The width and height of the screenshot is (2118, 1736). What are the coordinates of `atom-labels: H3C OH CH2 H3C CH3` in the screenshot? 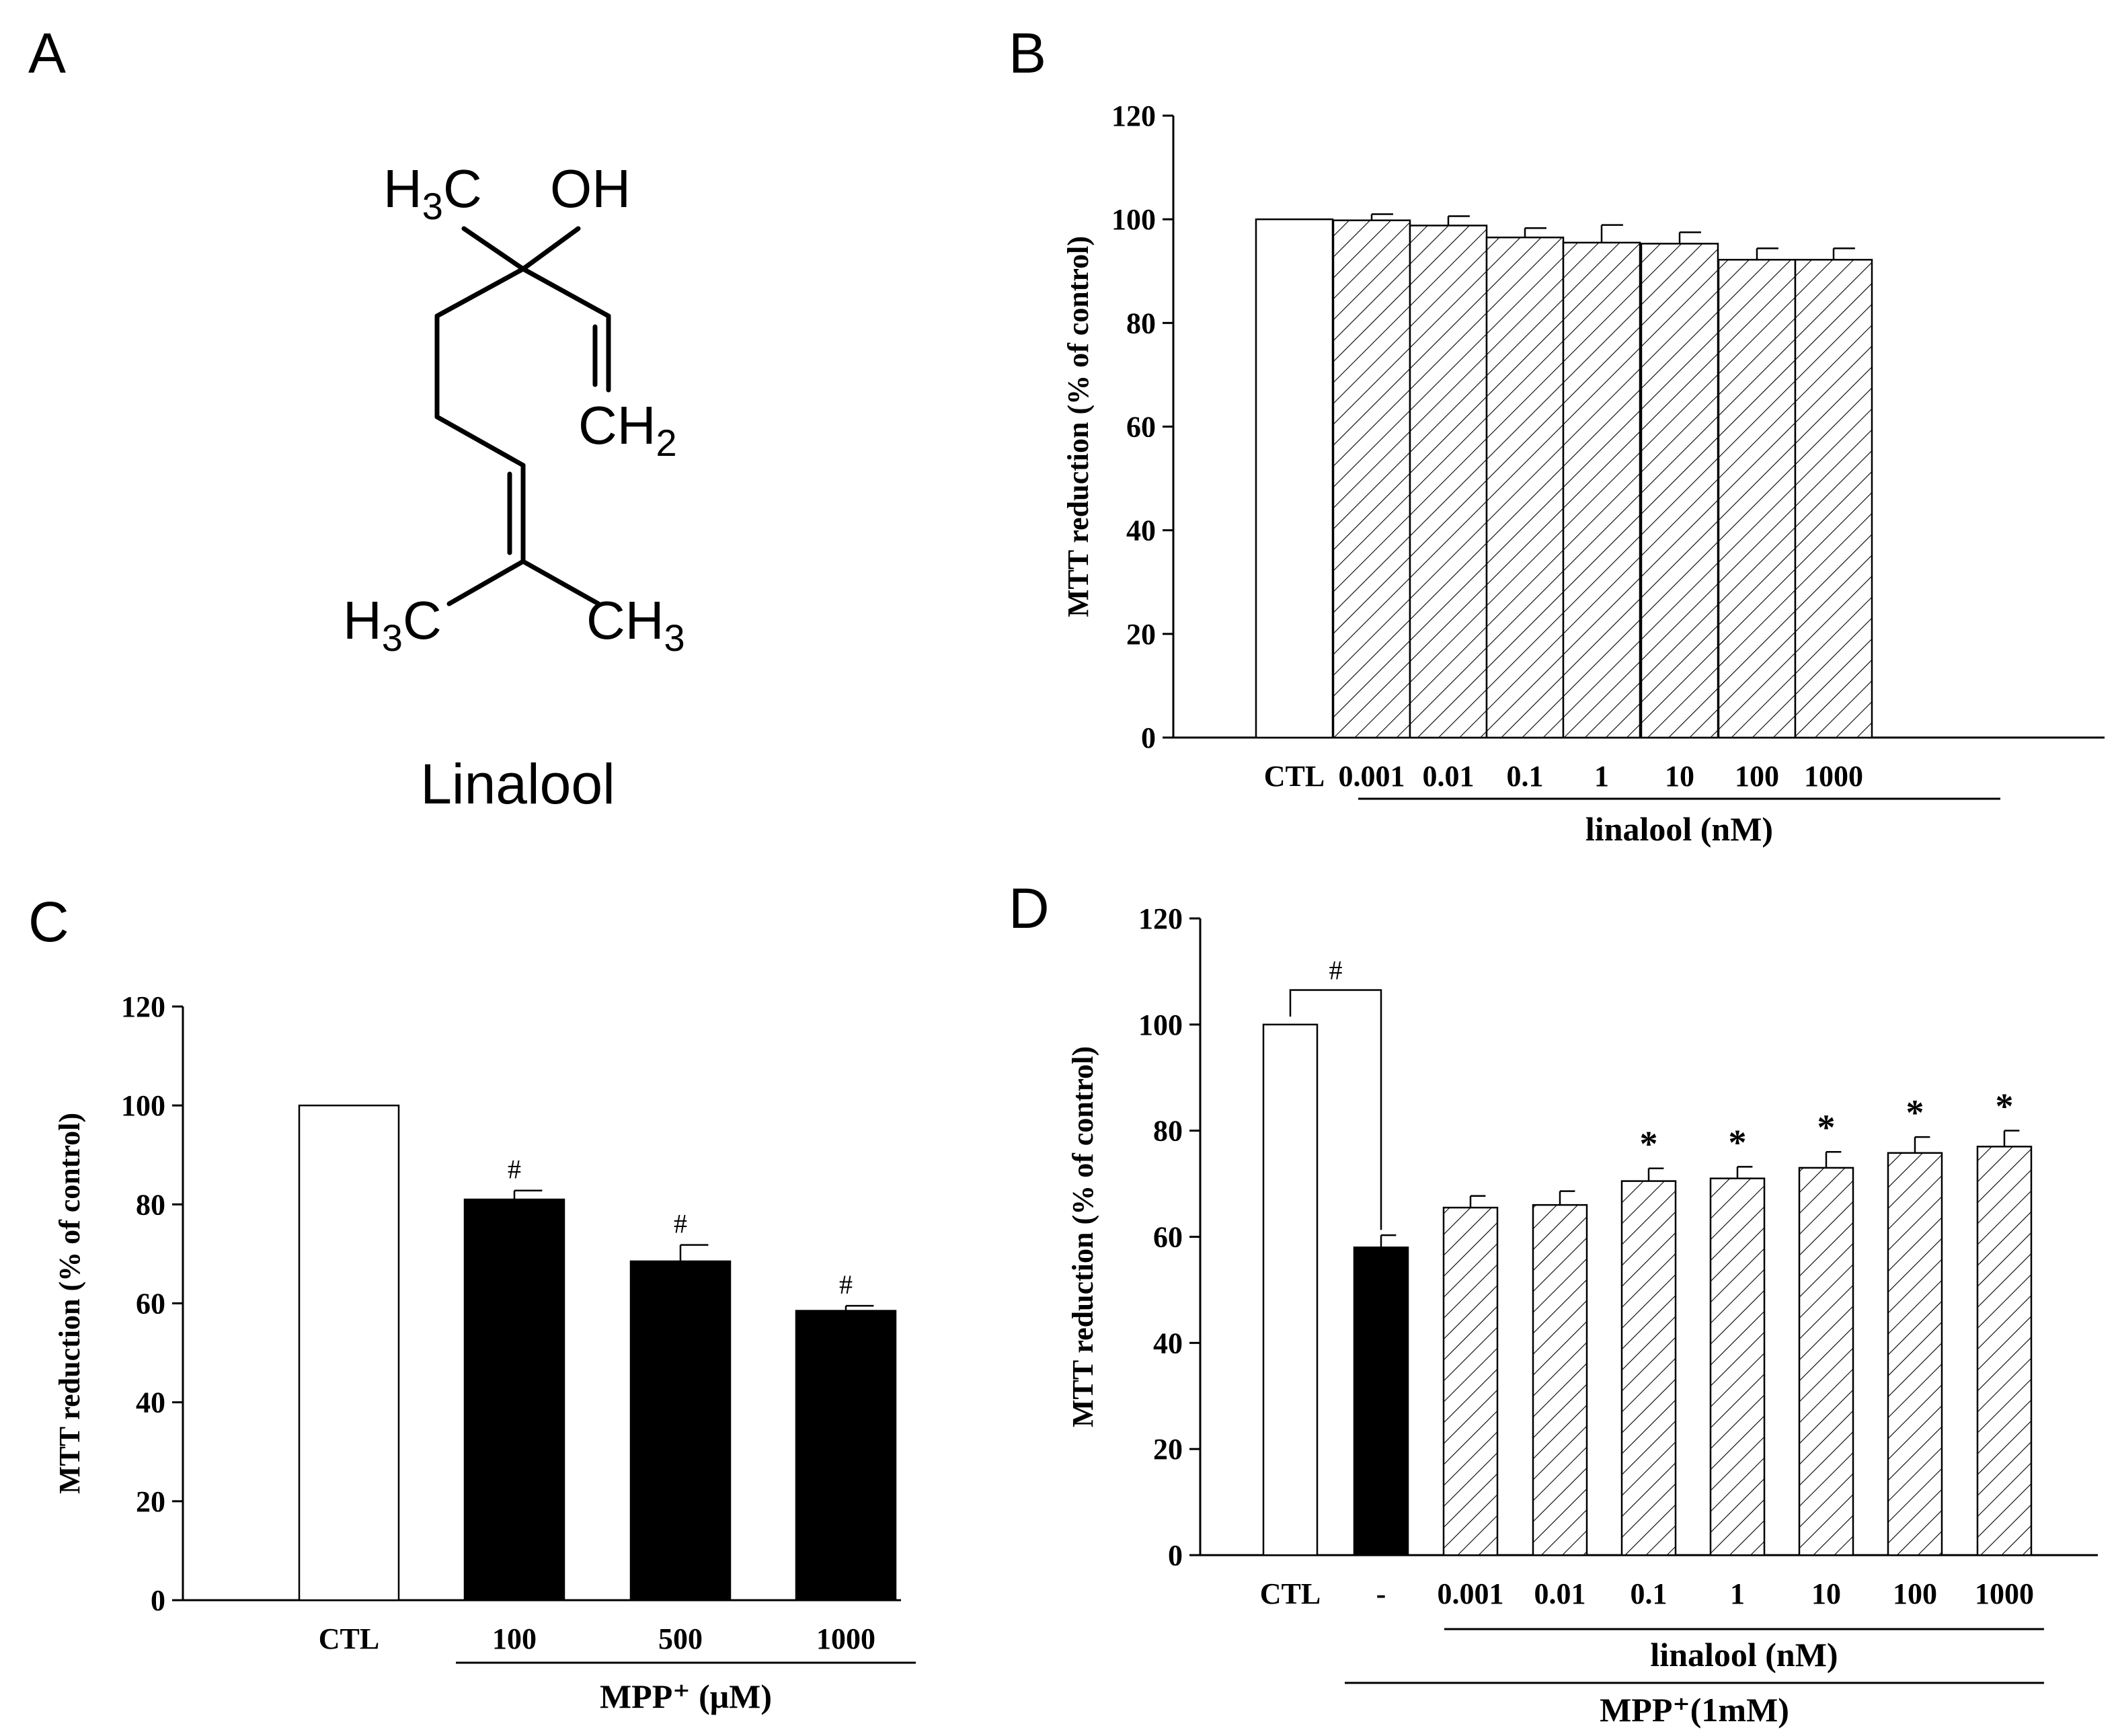 It's located at (514, 409).